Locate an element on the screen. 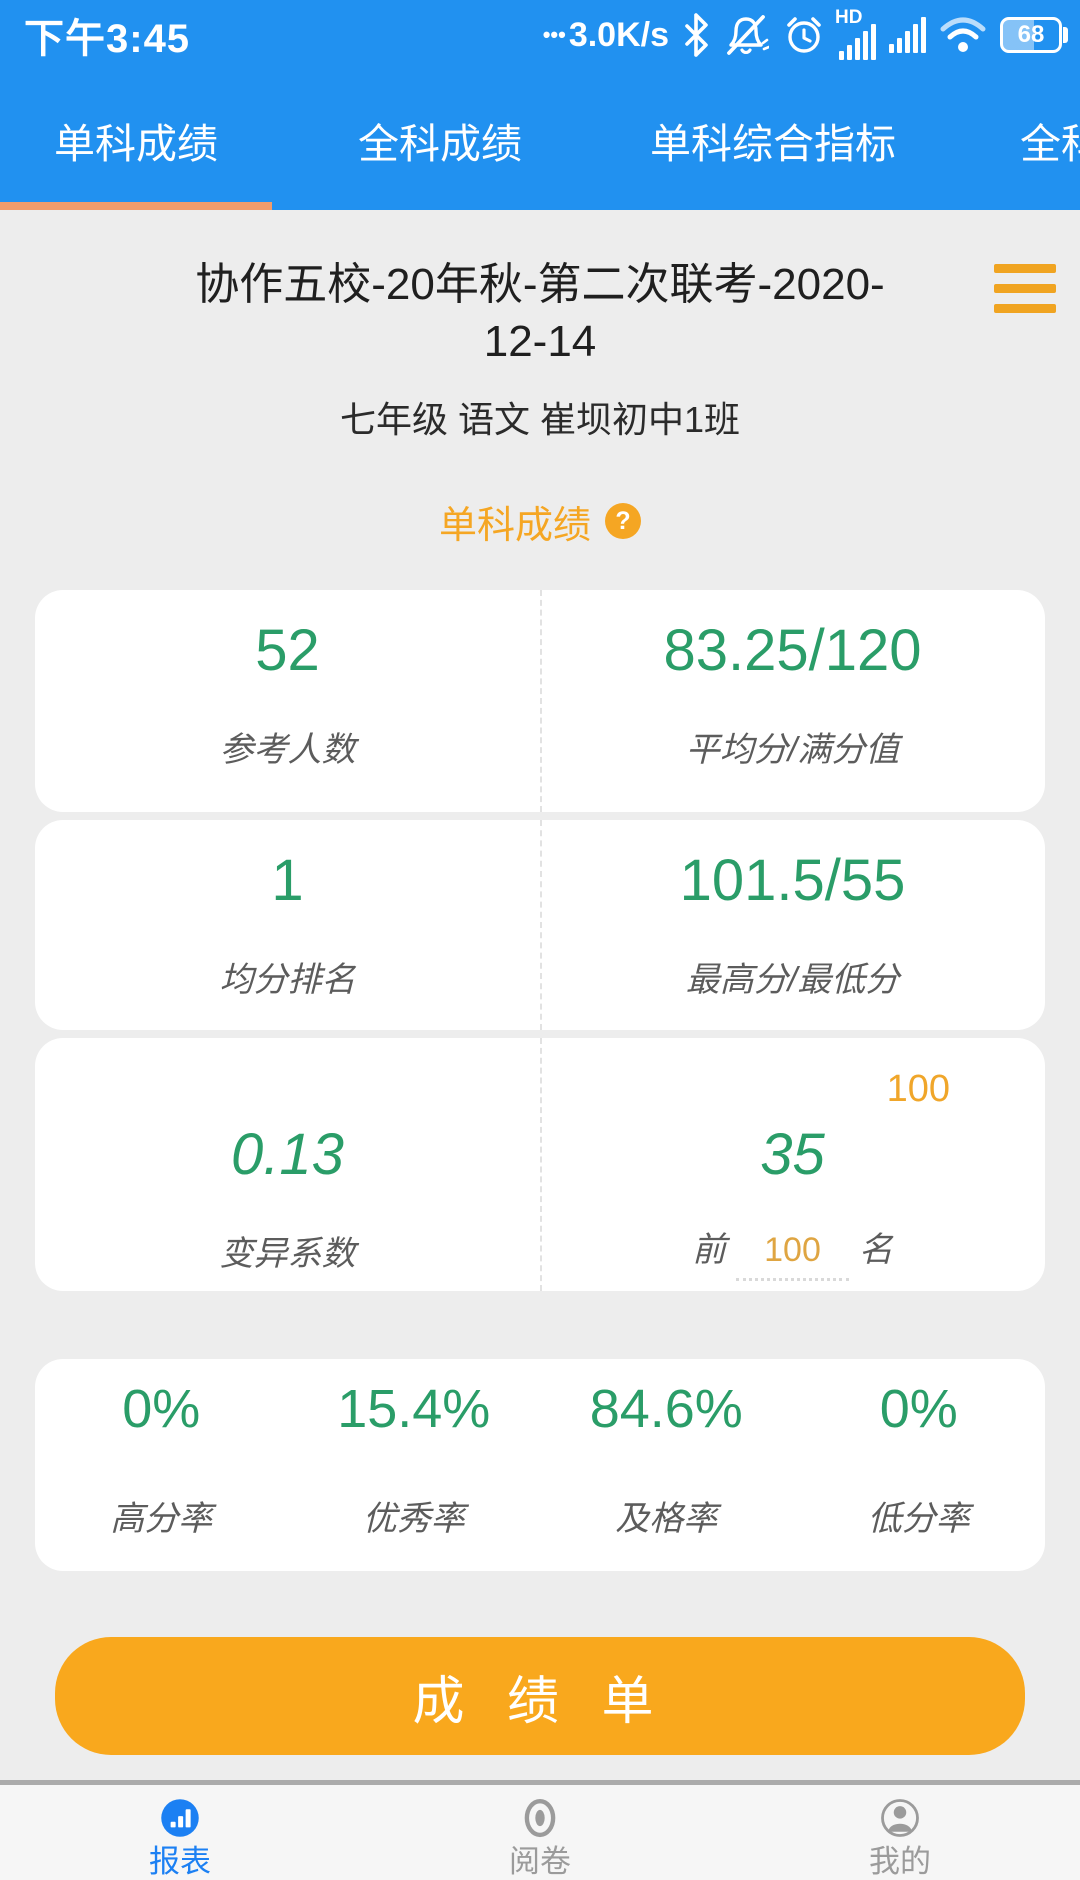  signal-icon is located at coordinates (907, 35).